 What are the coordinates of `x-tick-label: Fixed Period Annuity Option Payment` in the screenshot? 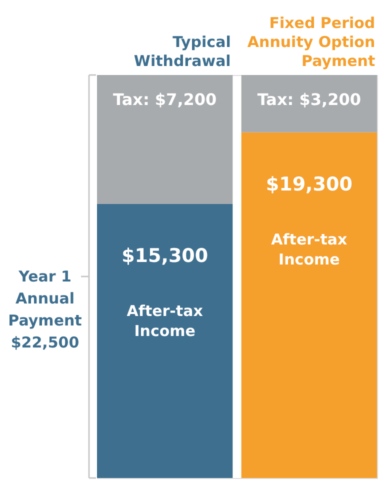 It's located at (311, 42).